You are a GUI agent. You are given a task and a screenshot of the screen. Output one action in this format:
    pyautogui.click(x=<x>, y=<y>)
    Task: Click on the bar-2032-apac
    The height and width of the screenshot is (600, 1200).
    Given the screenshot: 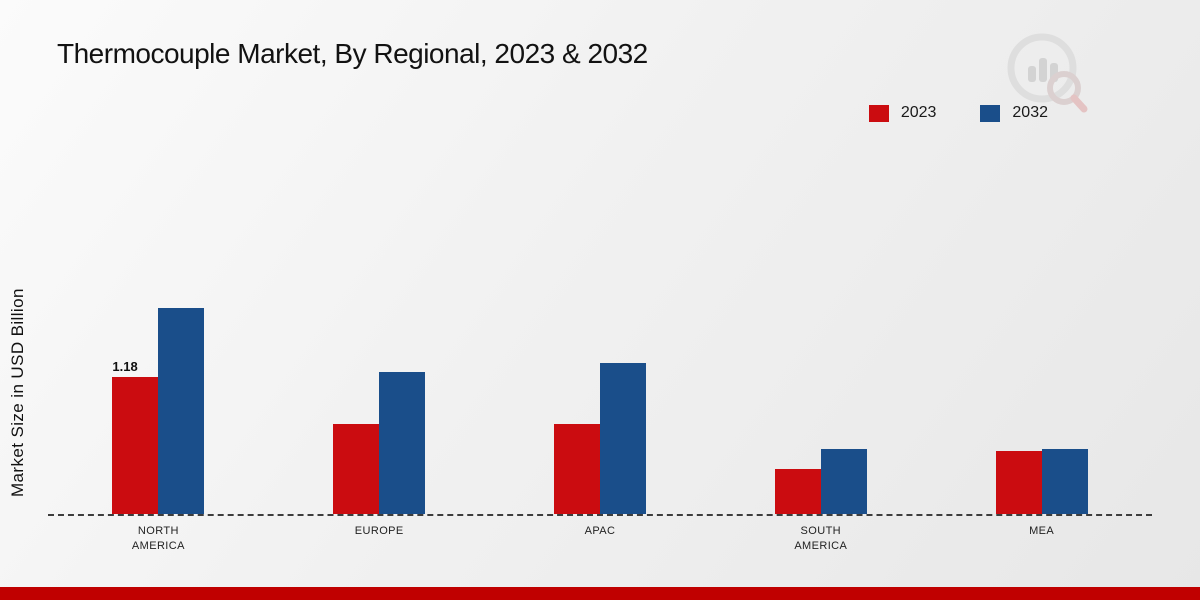 What is the action you would take?
    pyautogui.click(x=622, y=438)
    